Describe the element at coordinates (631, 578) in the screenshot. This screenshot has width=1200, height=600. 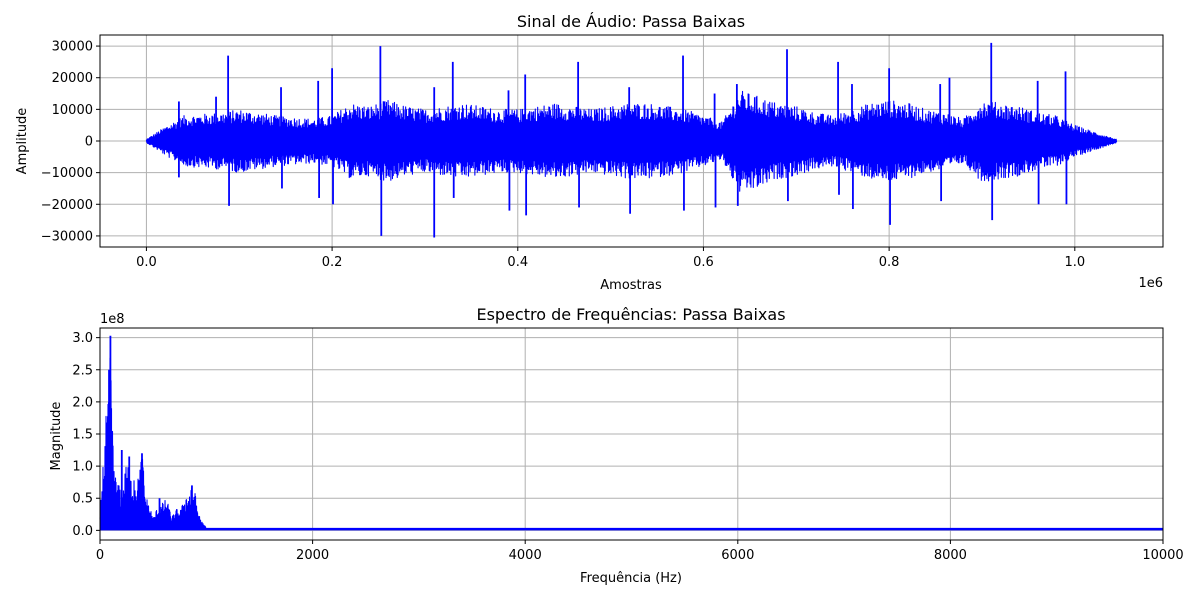
I see `spectrum-x-axis-label: Frequência (Hz)` at that location.